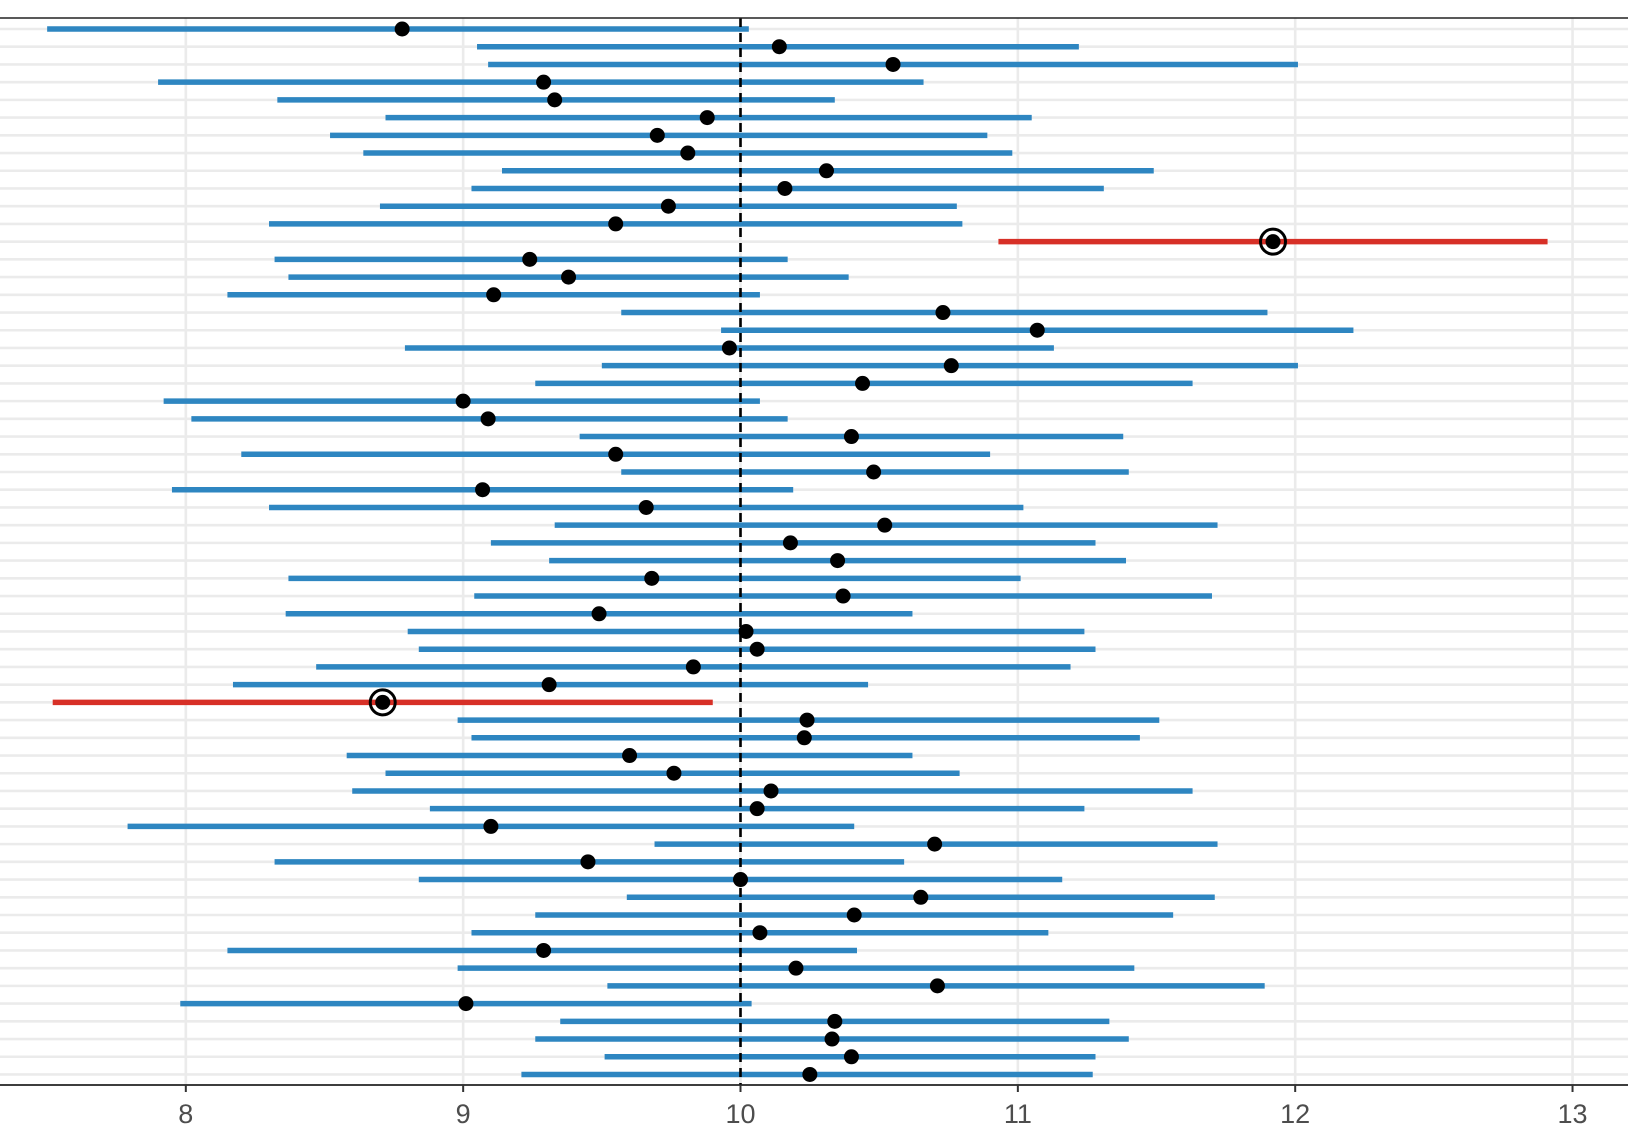 The width and height of the screenshot is (1628, 1139). I want to click on x-tick-label: 9, so click(463, 1114).